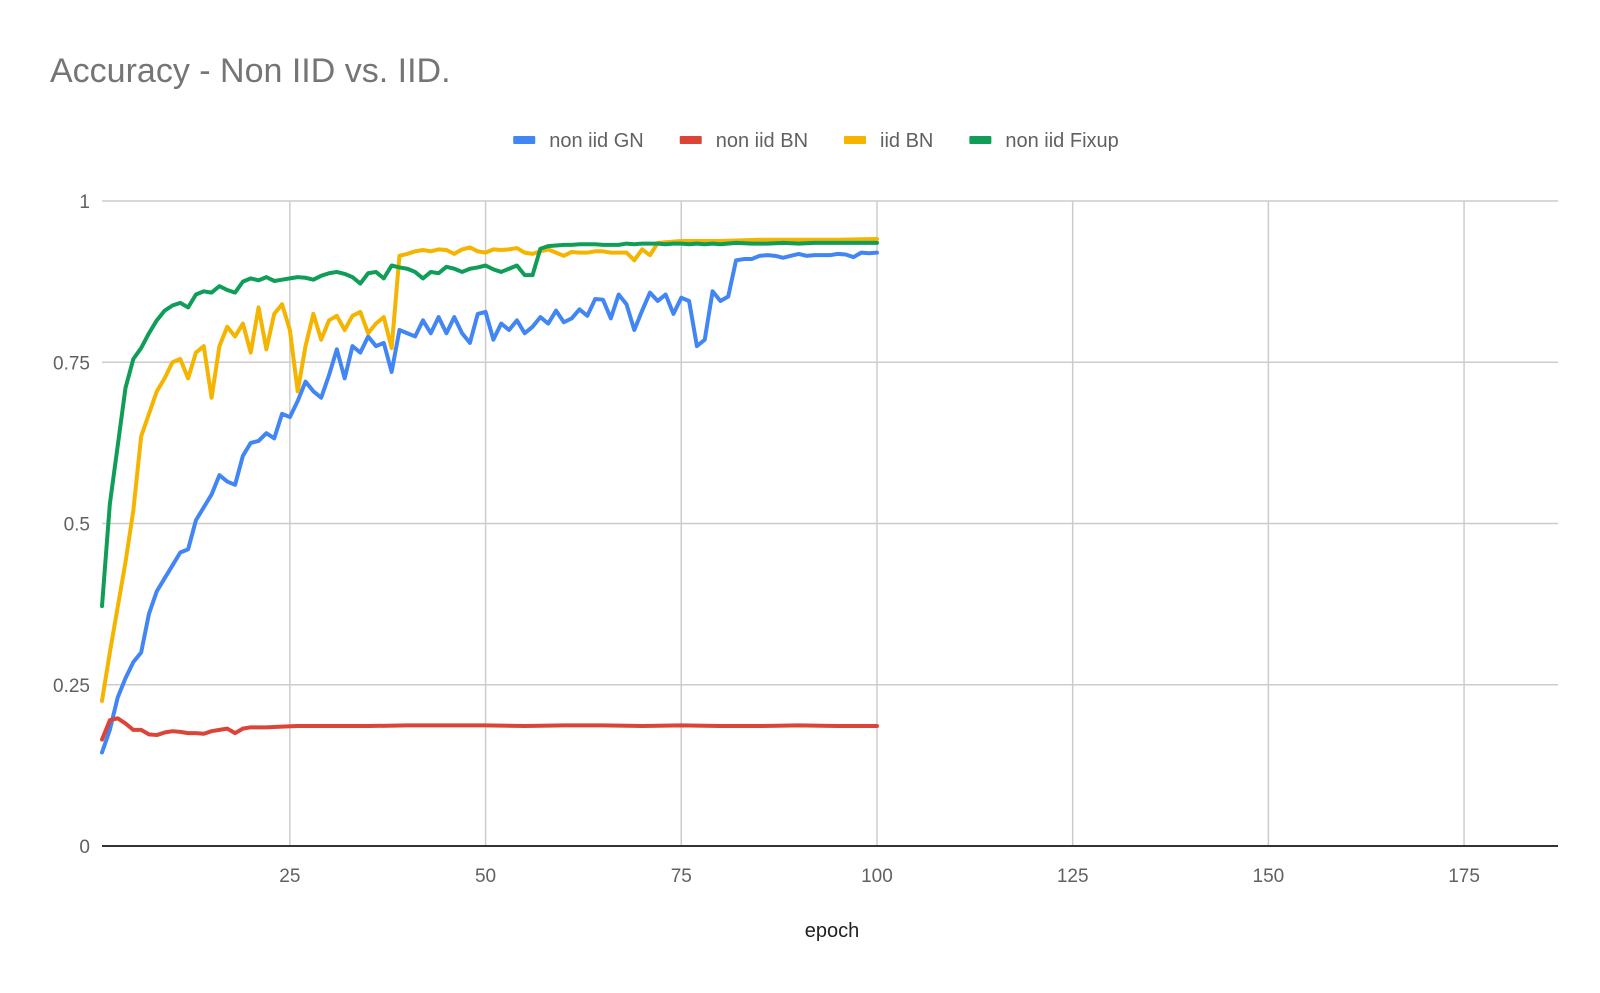  I want to click on chart-title: Accuracy - Non IID vs. IID., so click(250, 71).